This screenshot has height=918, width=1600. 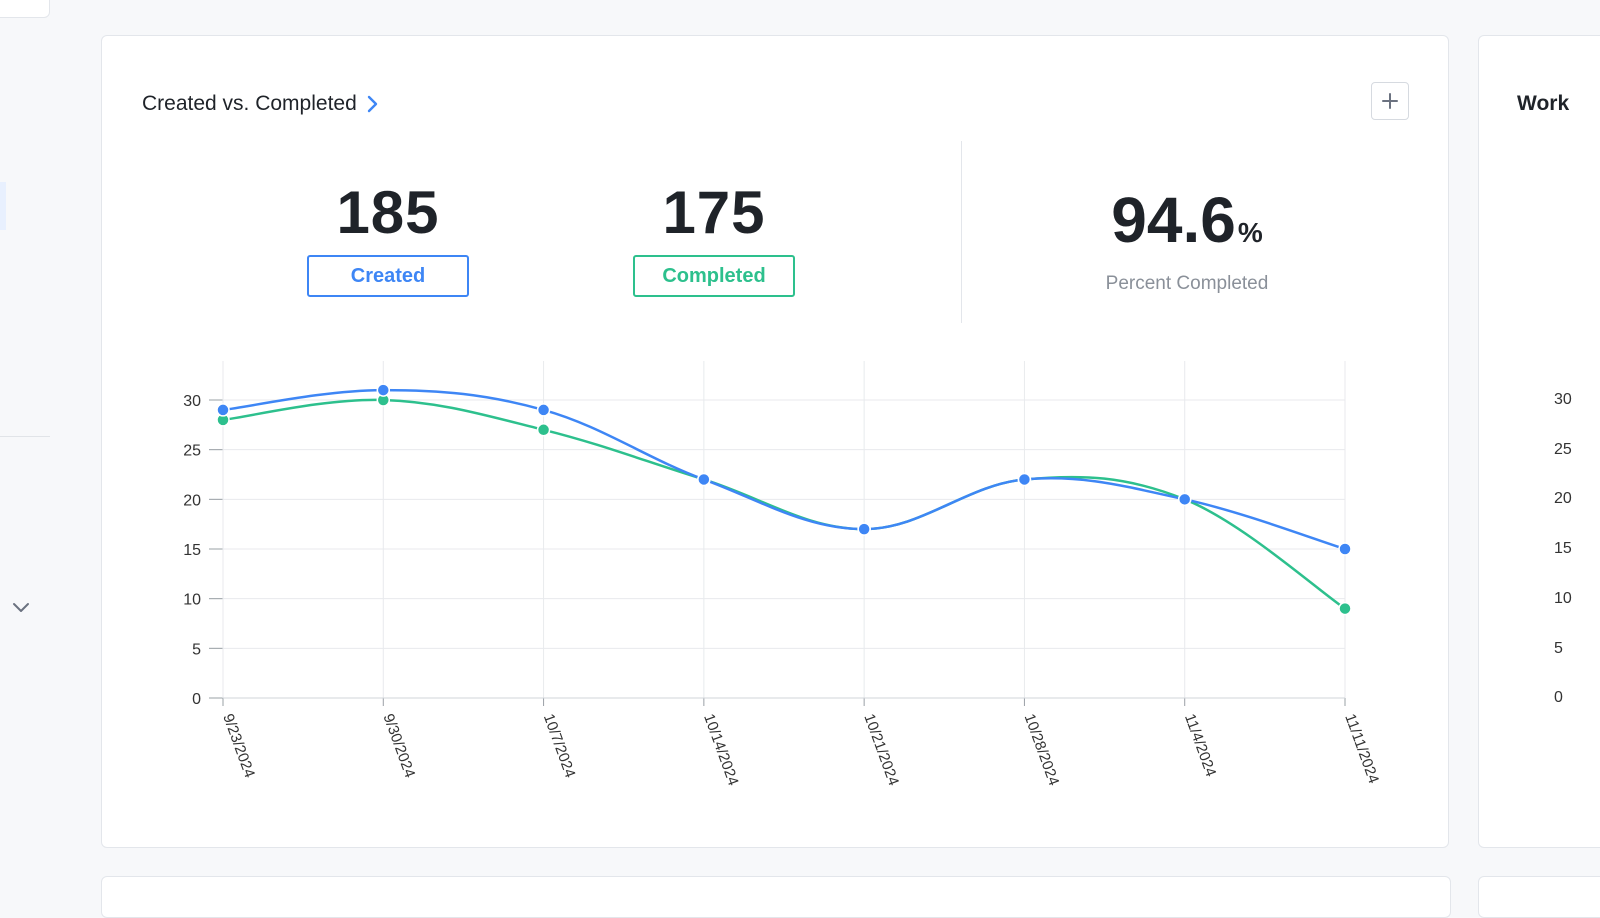 I want to click on x-tick-label: 10/7/2024, so click(x=559, y=746).